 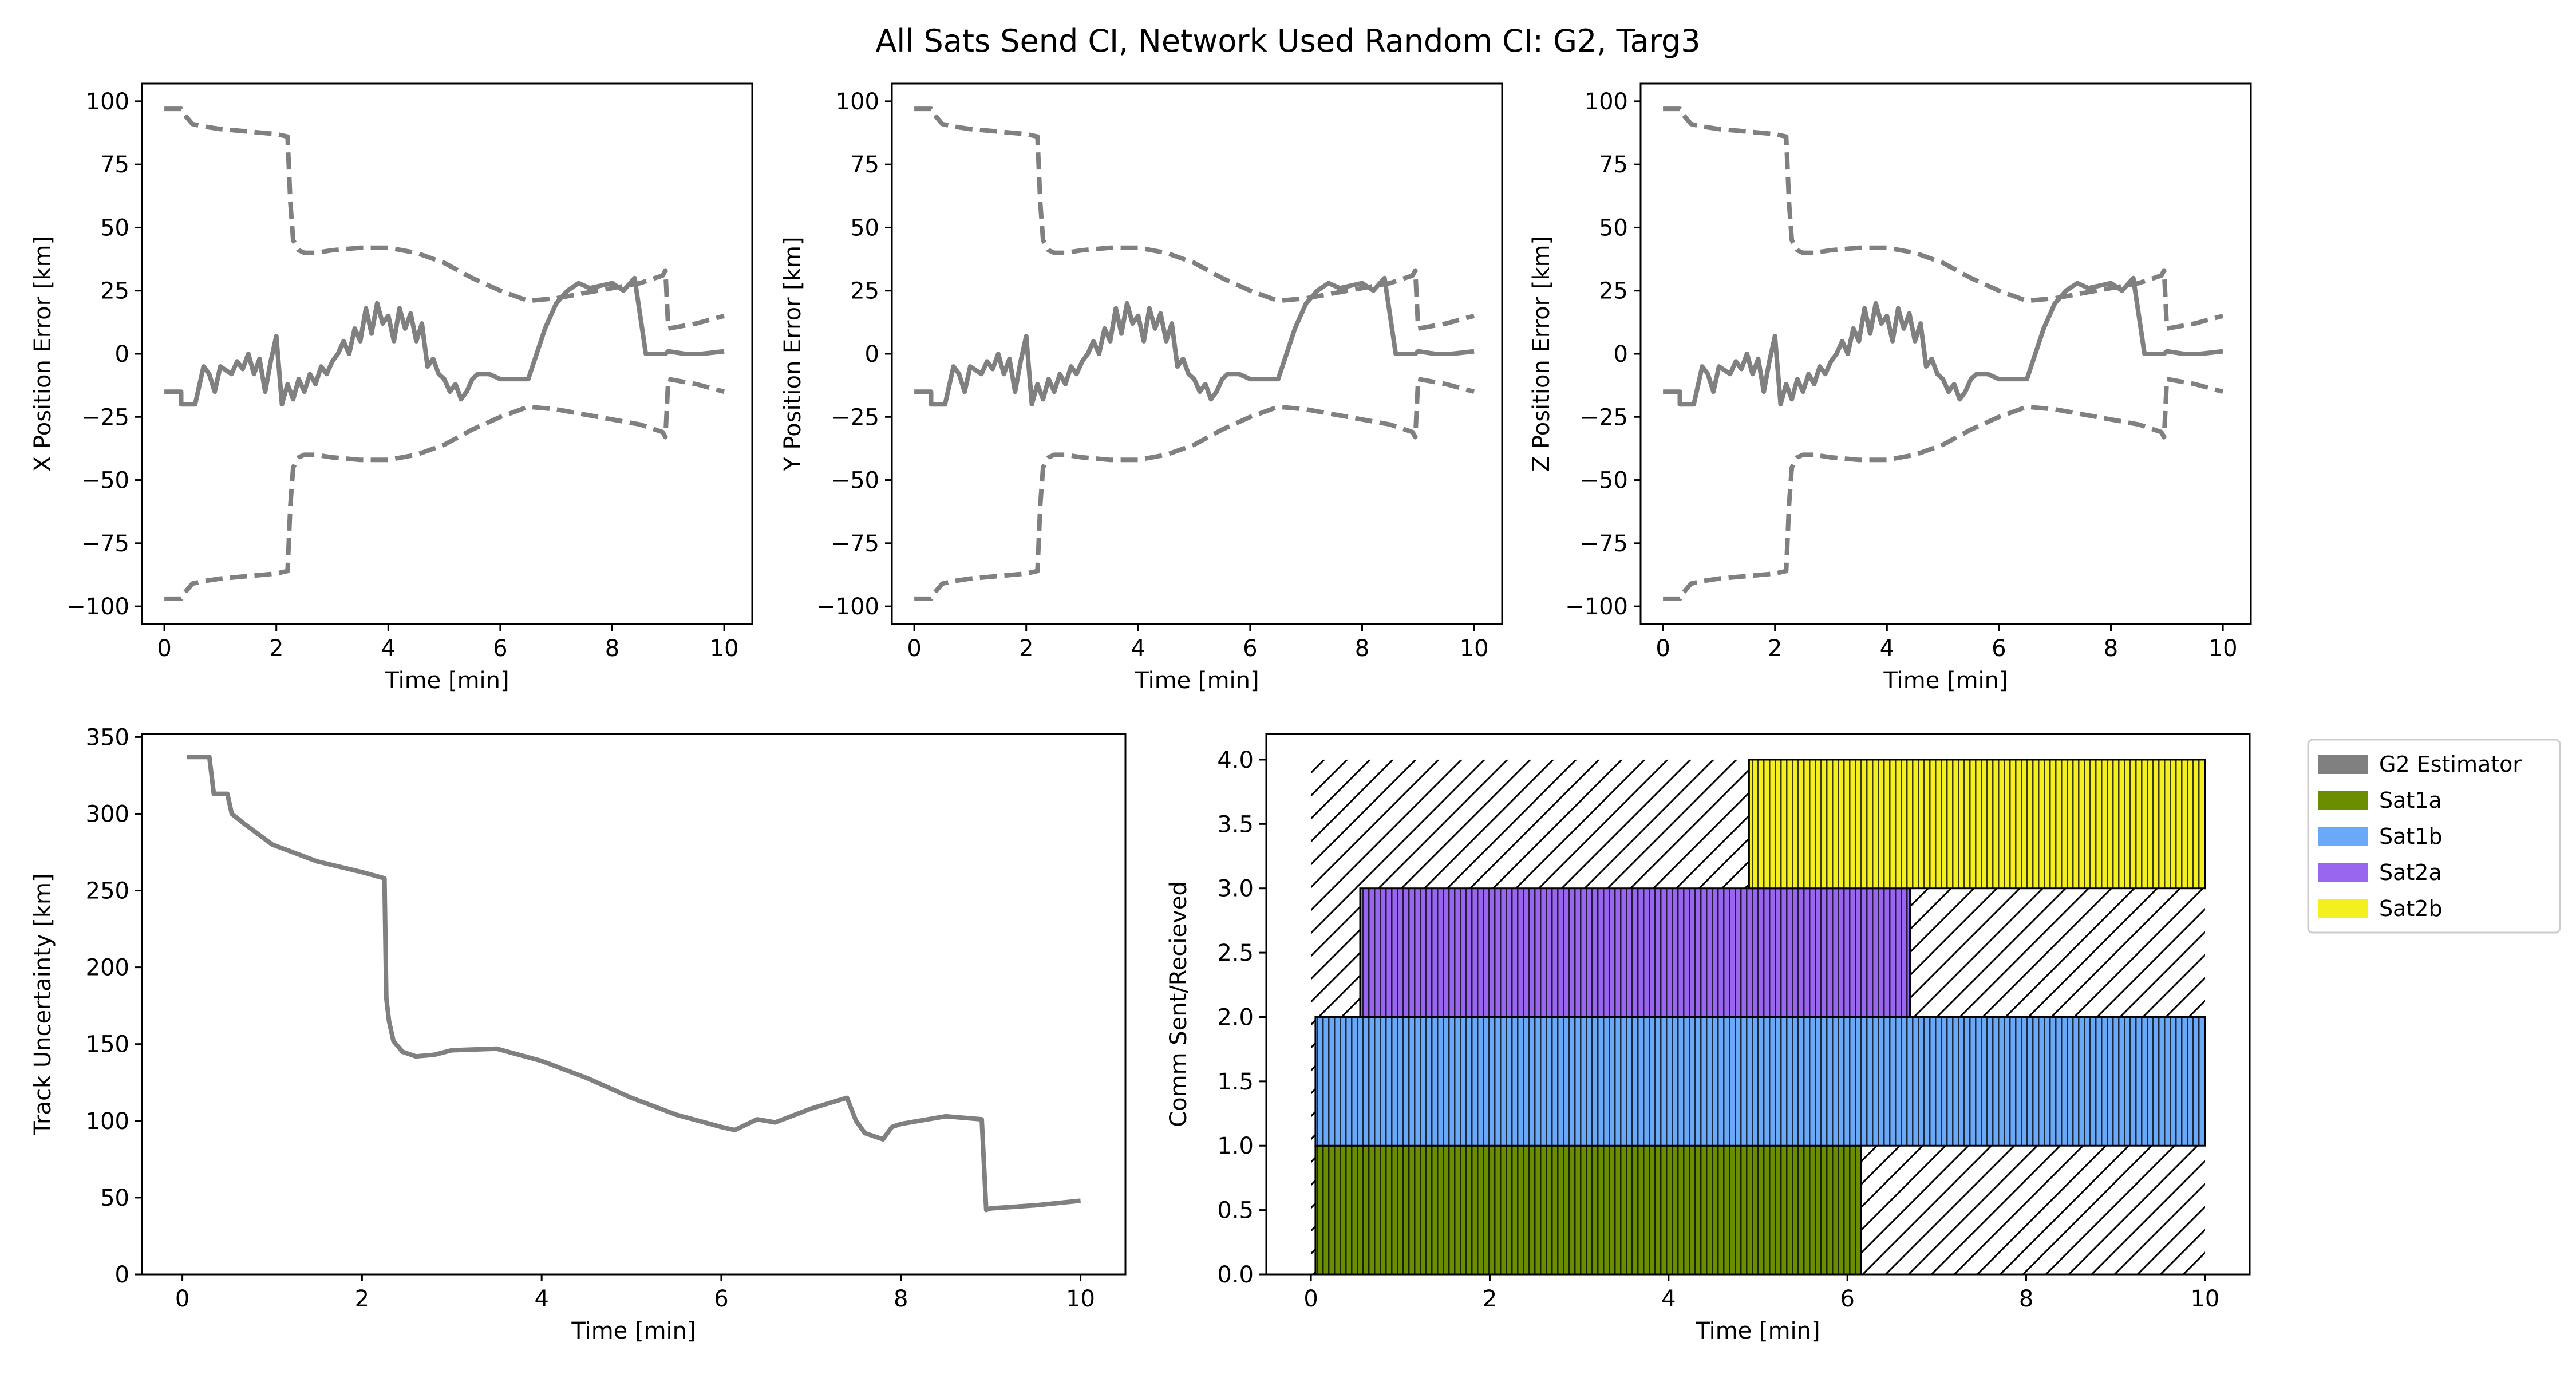 I want to click on legend: G2 Estimator Sat1a Sat1b Sat2a Sat2b, so click(x=2434, y=836).